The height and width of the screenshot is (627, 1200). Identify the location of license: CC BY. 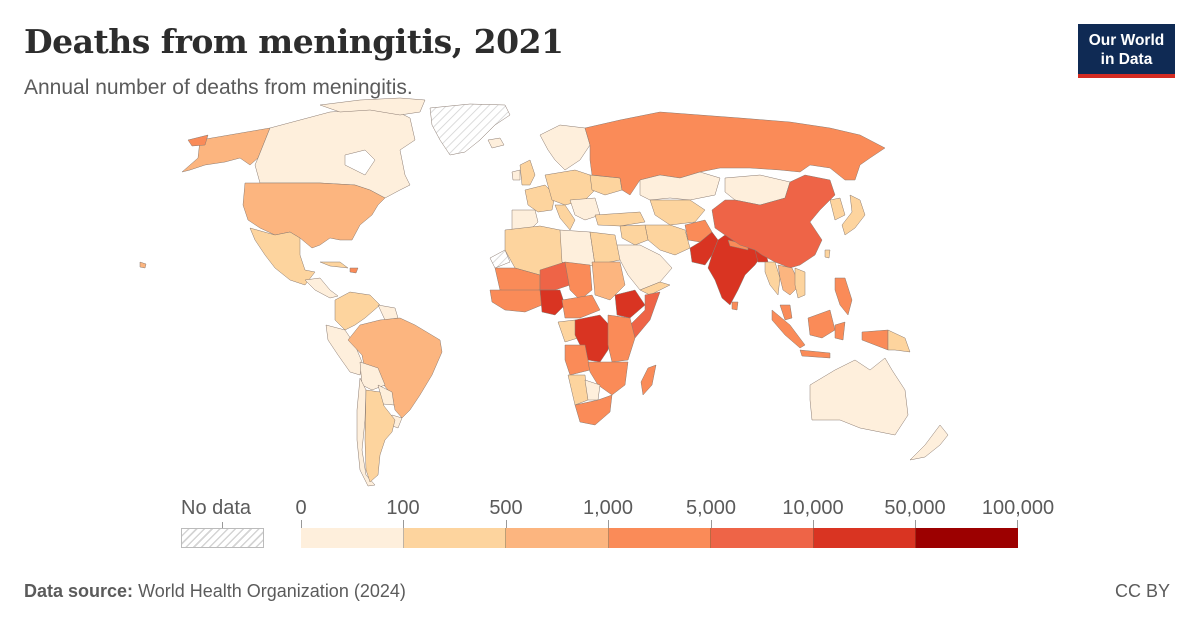
(1142, 591).